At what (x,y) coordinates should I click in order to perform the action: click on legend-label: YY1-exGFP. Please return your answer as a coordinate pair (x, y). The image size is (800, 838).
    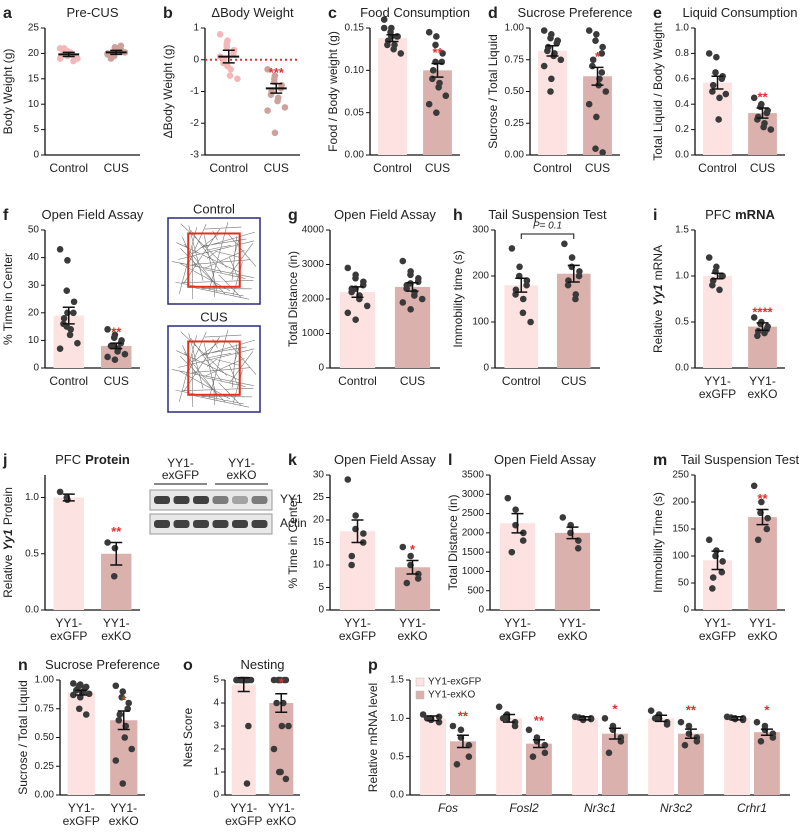
    Looking at the image, I should click on (455, 682).